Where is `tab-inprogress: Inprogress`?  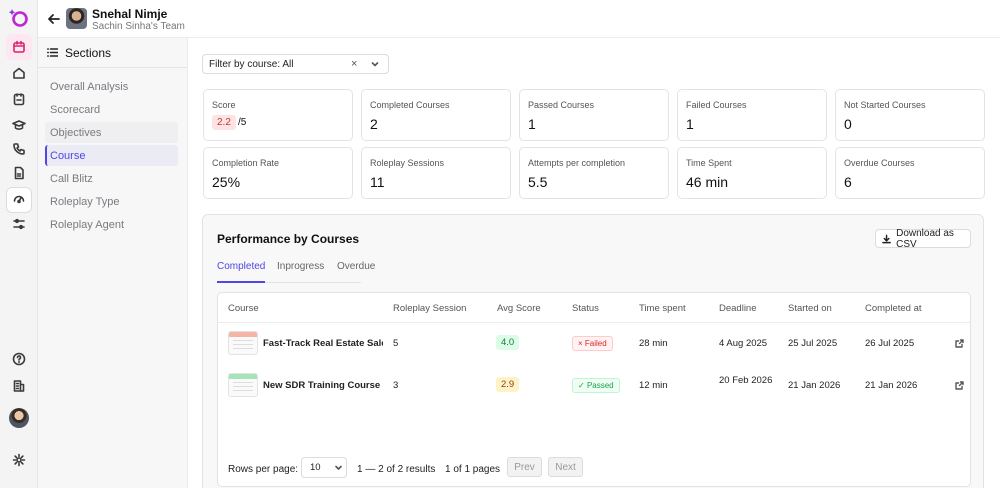 tab-inprogress: Inprogress is located at coordinates (301, 266).